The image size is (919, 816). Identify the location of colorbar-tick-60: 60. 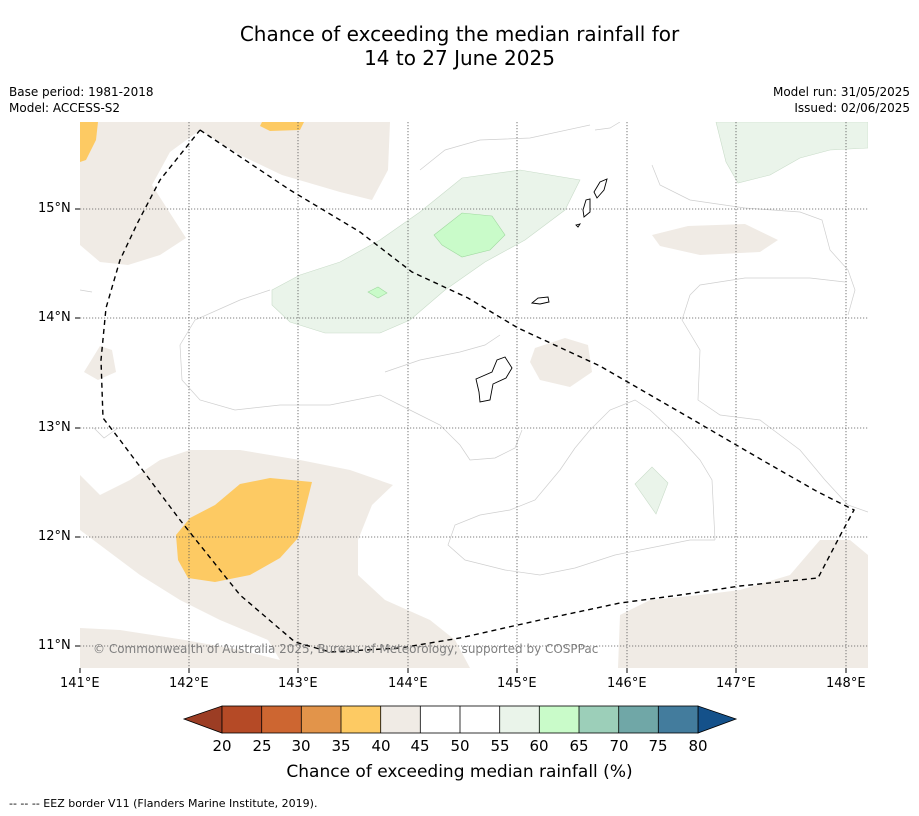
(539, 746).